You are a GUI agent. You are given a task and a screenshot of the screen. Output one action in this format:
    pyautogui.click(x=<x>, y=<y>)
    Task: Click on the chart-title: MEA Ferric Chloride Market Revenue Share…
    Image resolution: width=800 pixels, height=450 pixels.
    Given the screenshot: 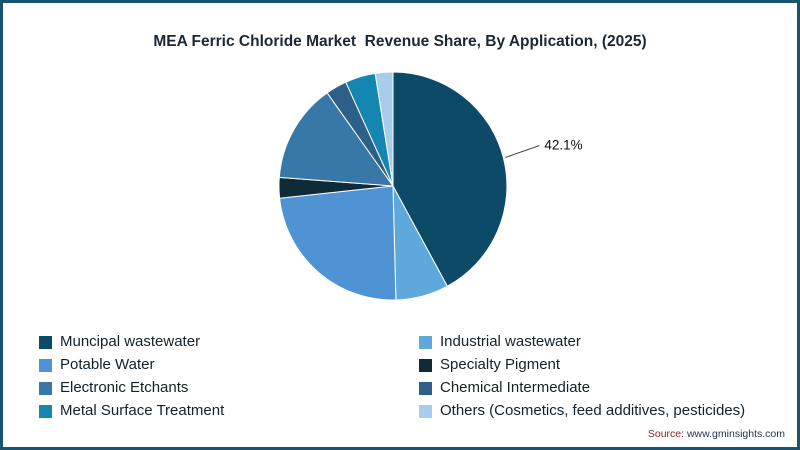 What is the action you would take?
    pyautogui.click(x=400, y=41)
    